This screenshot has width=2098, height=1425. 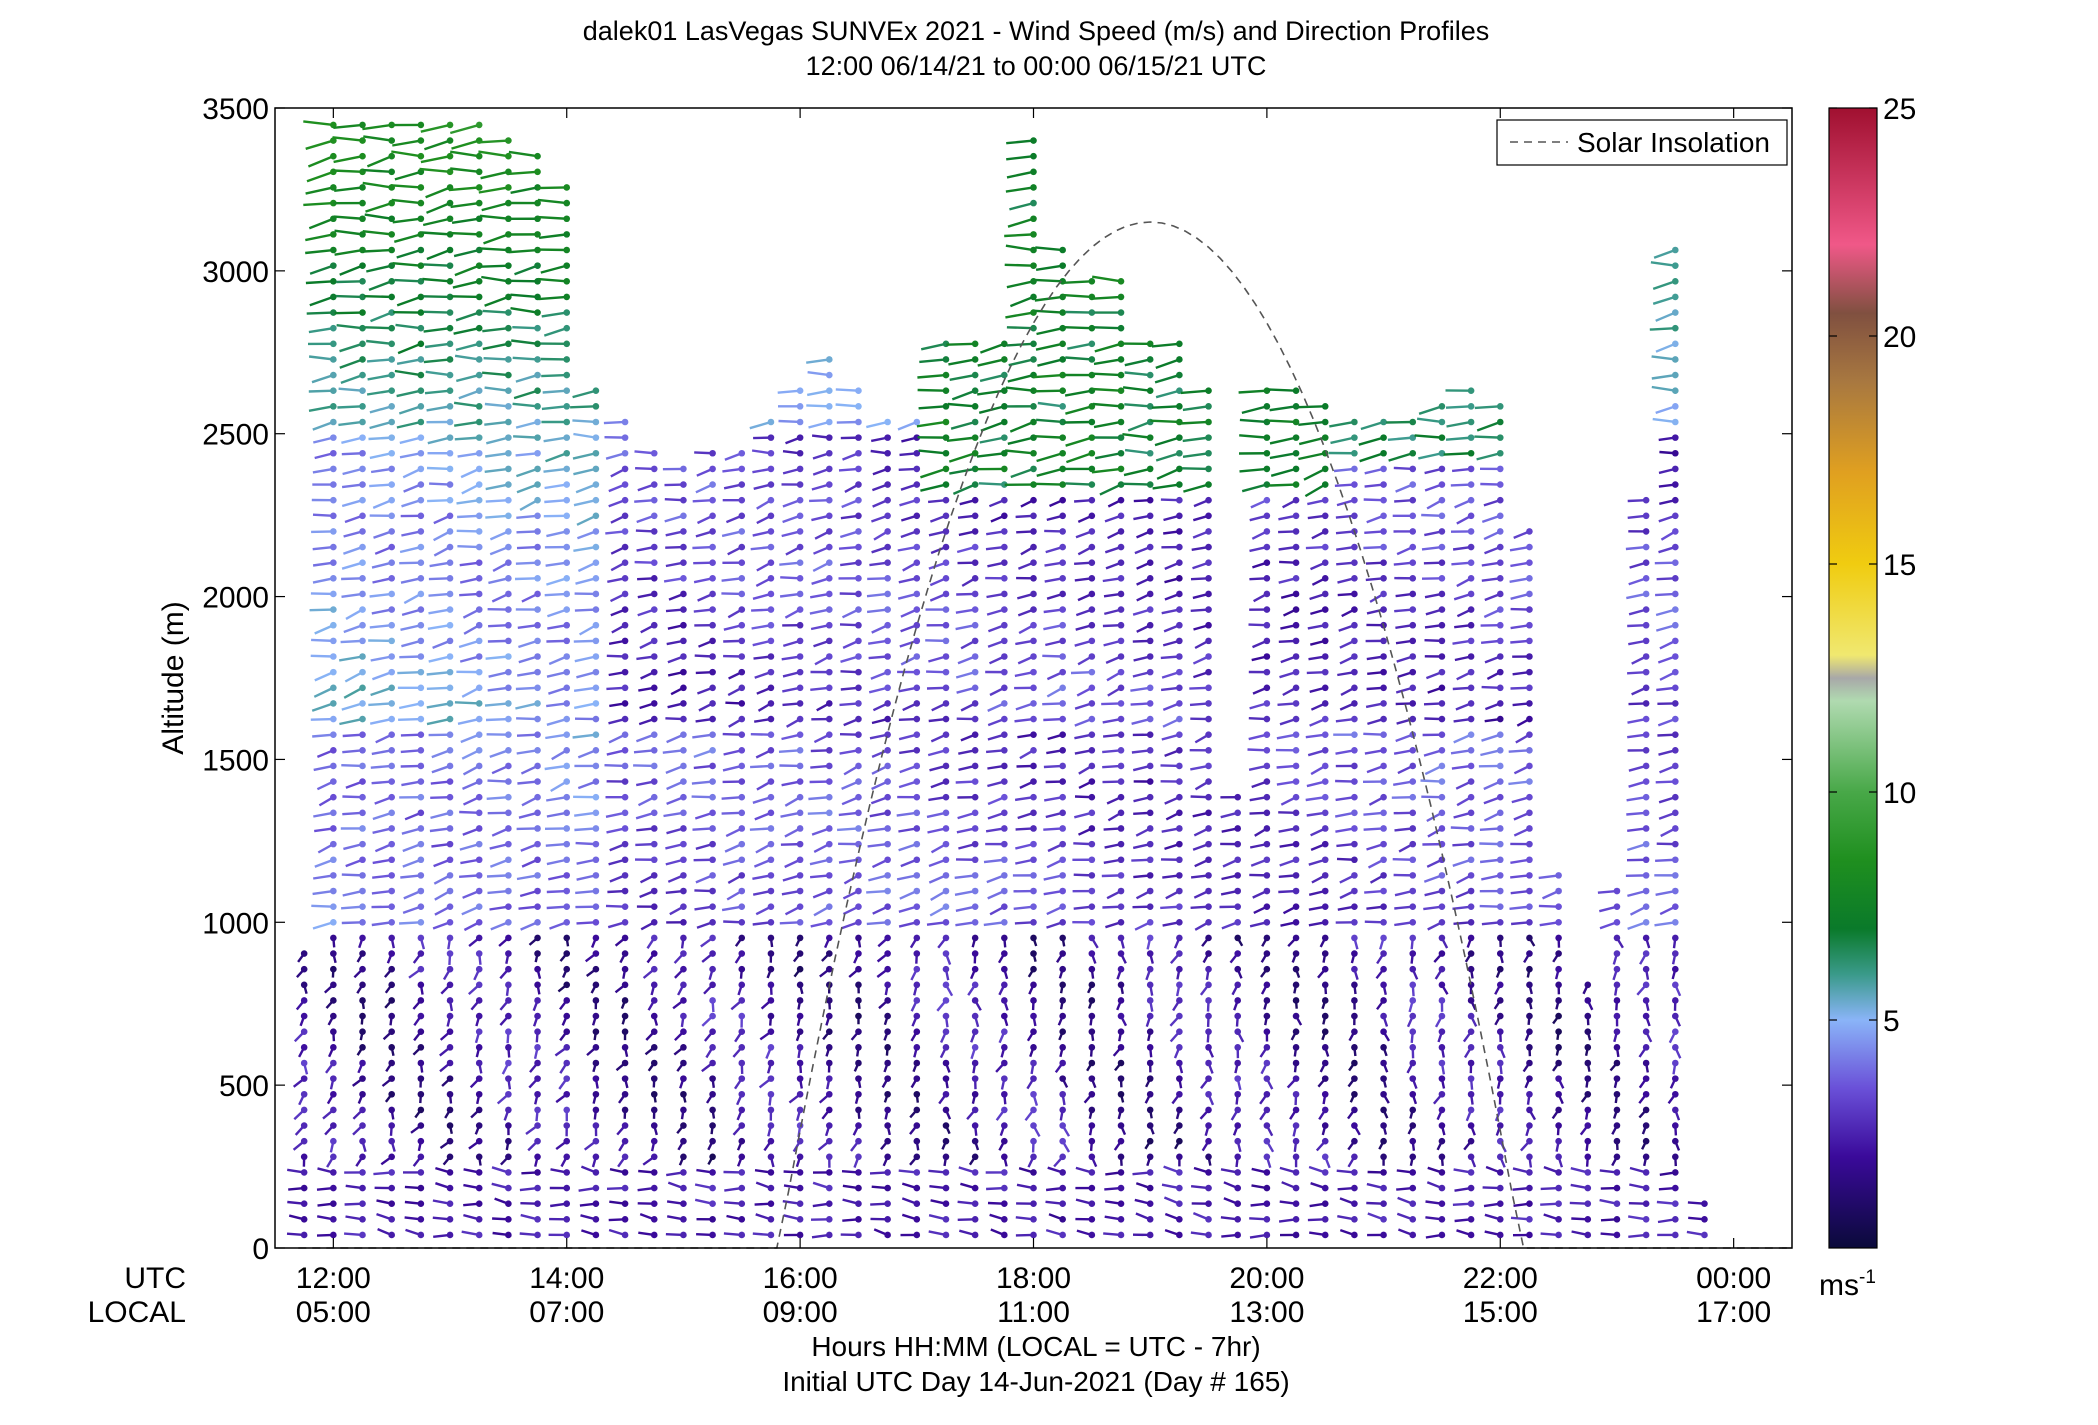 What do you see at coordinates (1036, 66) in the screenshot?
I see `chart-subtitle: 12:00 06/14/21 to 00:00 06/15/21 UTC` at bounding box center [1036, 66].